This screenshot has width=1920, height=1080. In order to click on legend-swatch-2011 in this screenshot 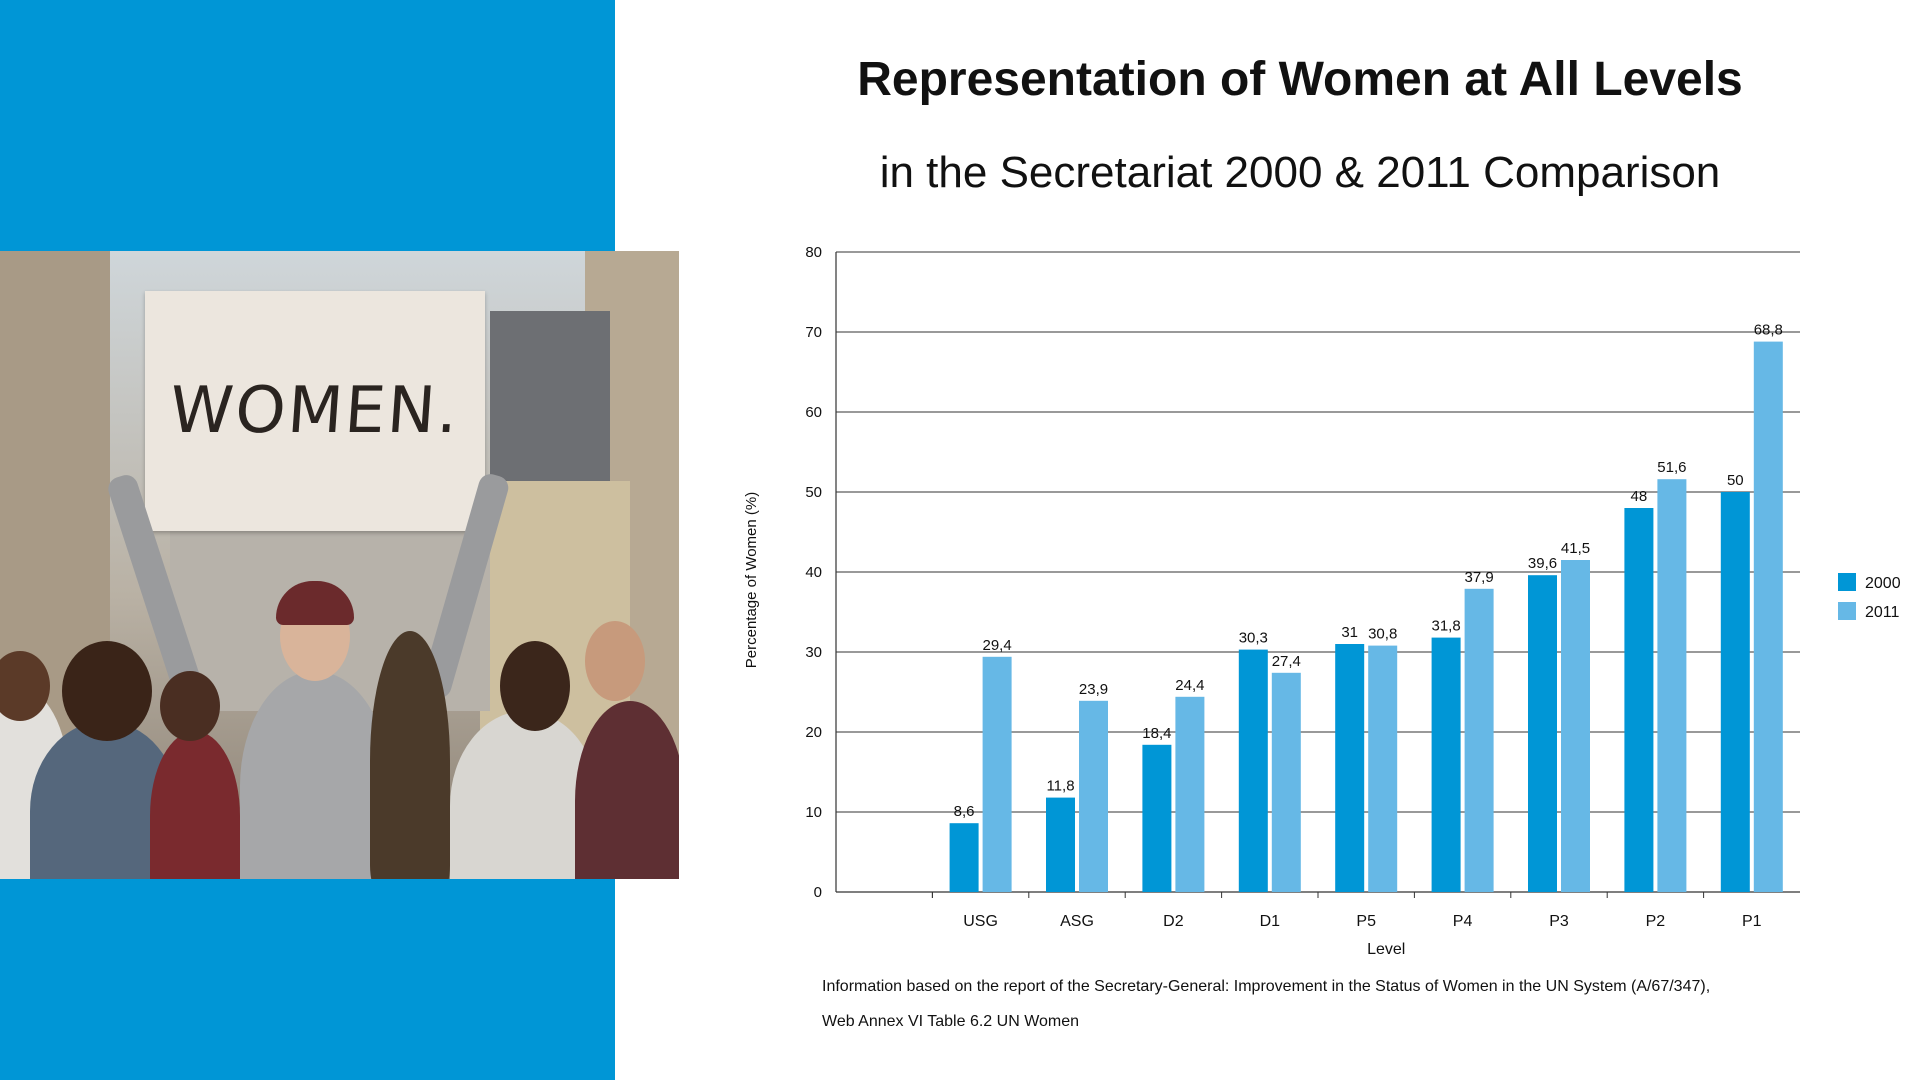, I will do `click(1847, 611)`.